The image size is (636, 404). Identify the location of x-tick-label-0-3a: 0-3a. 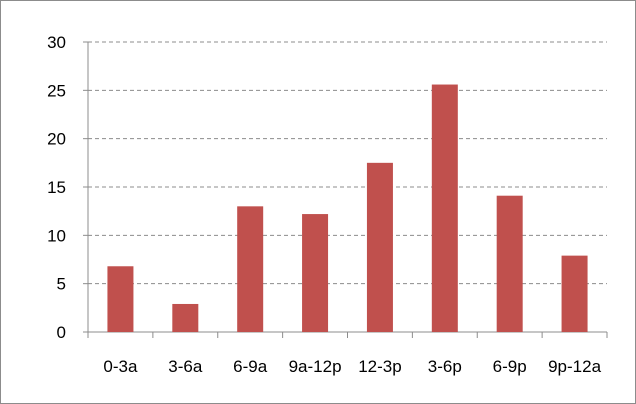
(120, 366).